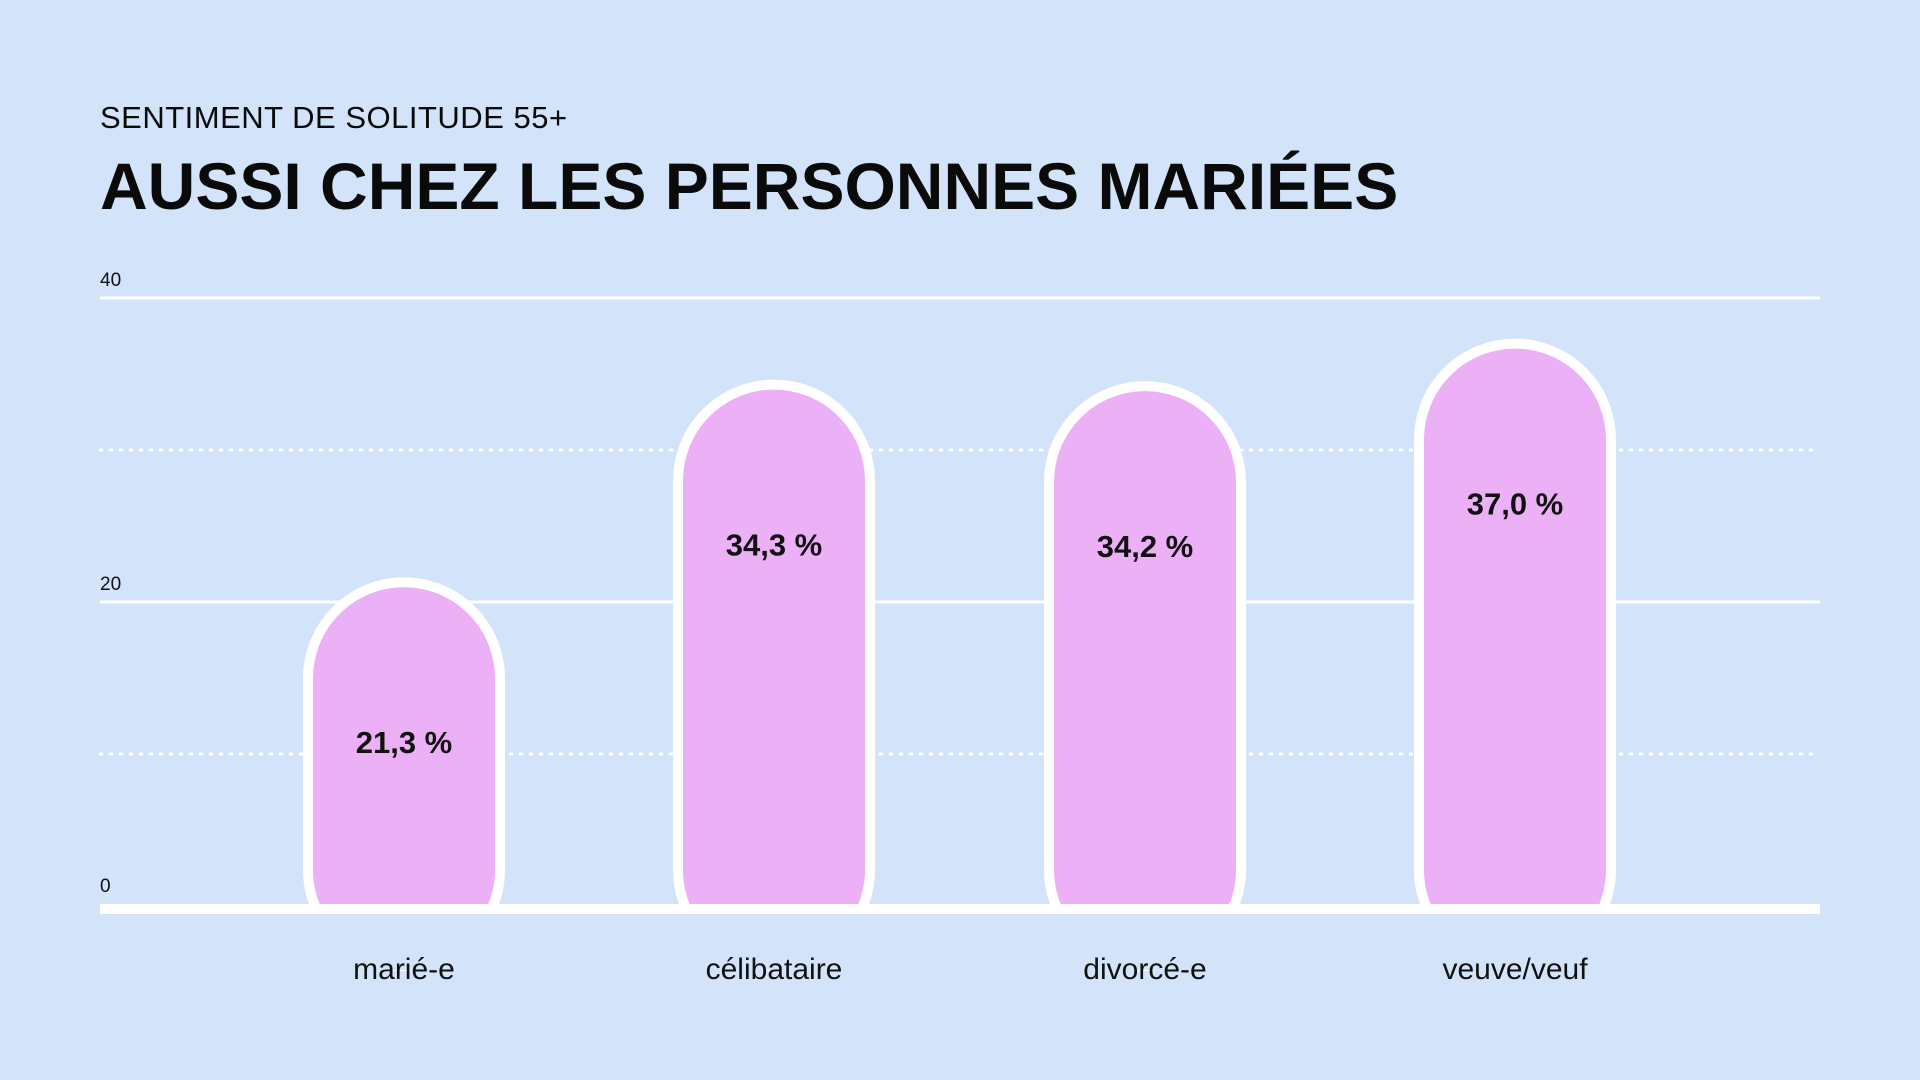 This screenshot has width=1920, height=1080. What do you see at coordinates (1515, 504) in the screenshot?
I see `bar-value-label-3: 37,0 %` at bounding box center [1515, 504].